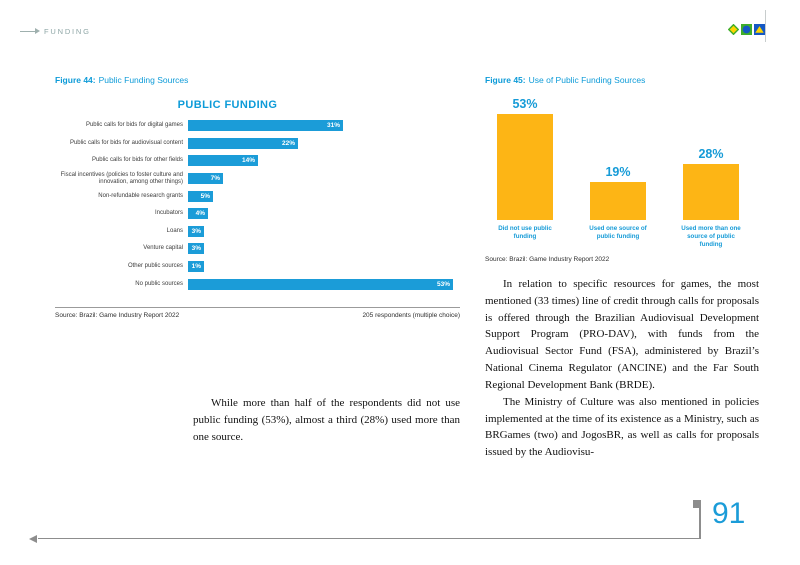  Describe the element at coordinates (257, 196) in the screenshot. I see `chart44-row: Non-refundable research grants 5%` at that location.